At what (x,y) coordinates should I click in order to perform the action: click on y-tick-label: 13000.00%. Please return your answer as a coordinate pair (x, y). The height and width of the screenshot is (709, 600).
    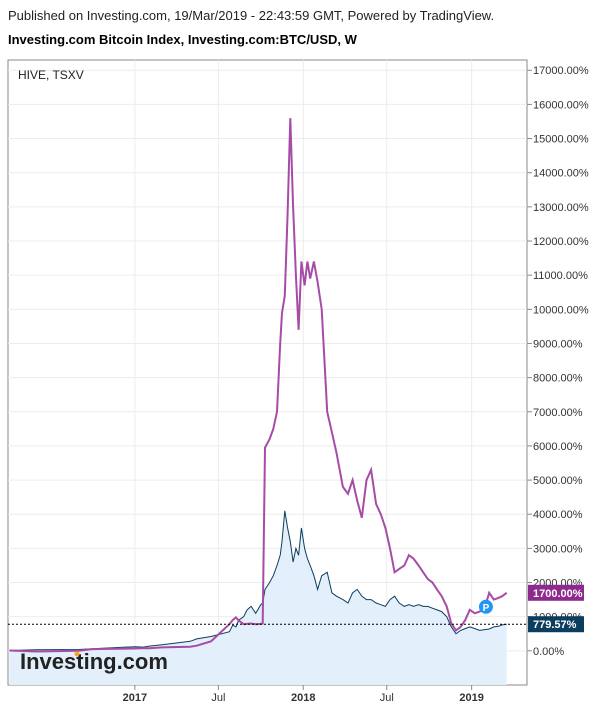
    Looking at the image, I should click on (561, 208).